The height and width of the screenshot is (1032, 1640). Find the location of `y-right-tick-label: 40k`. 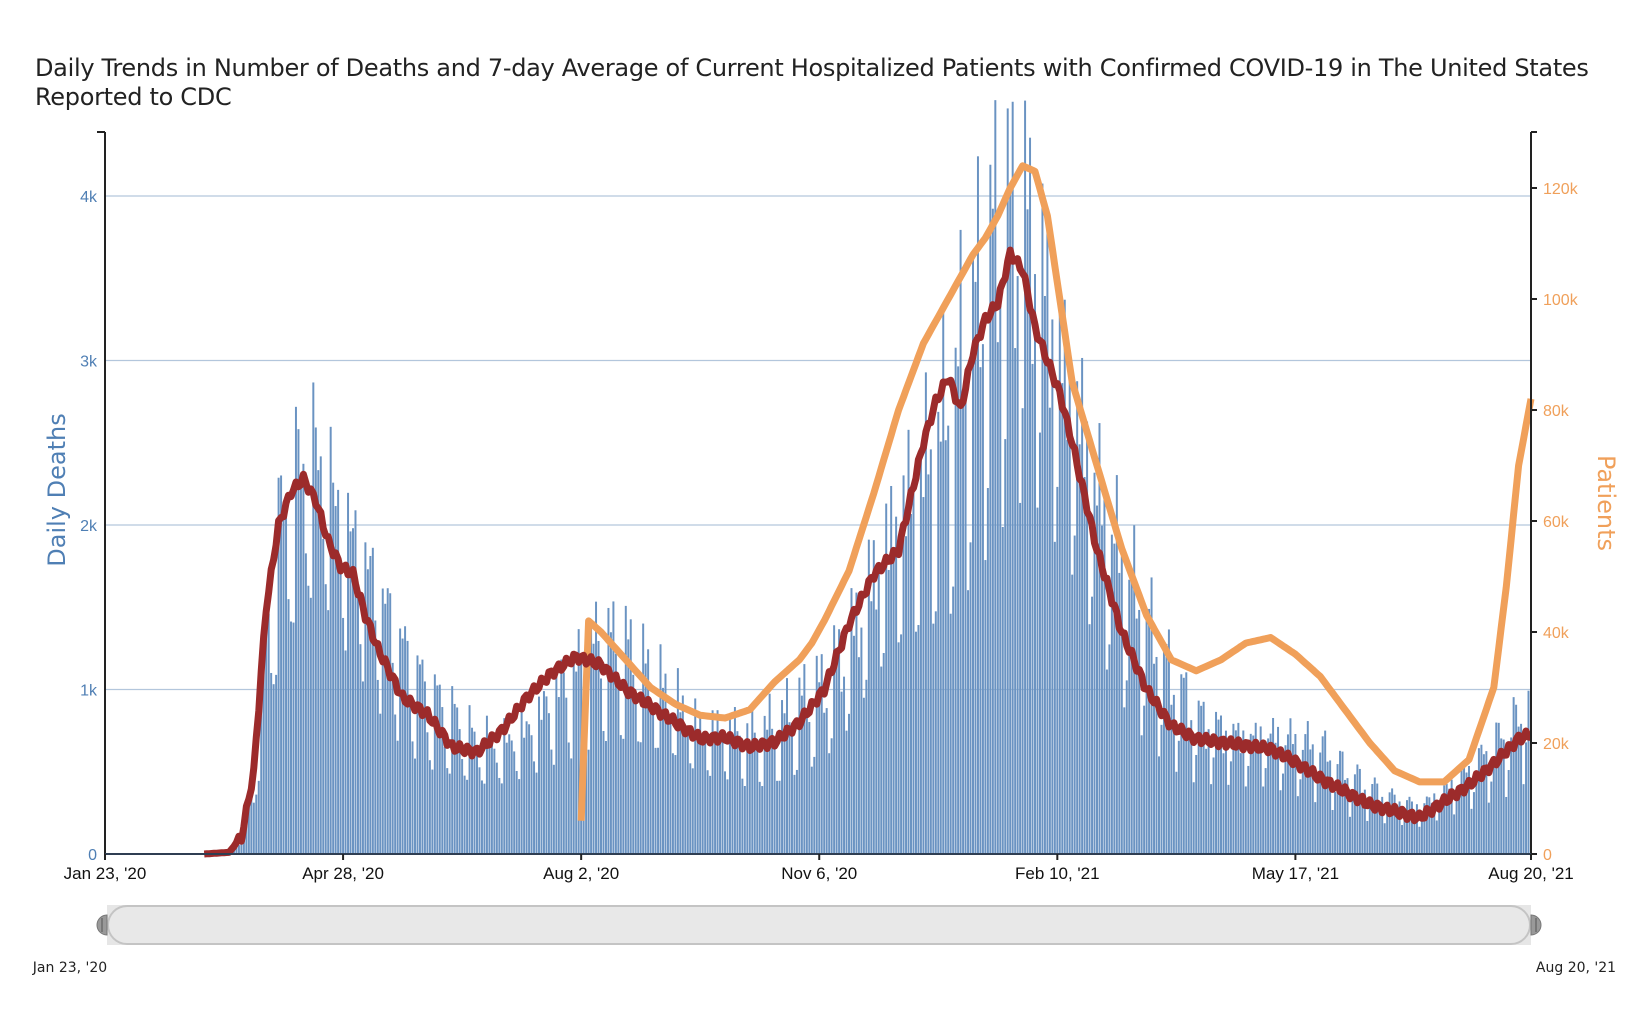

y-right-tick-label: 40k is located at coordinates (1556, 633).